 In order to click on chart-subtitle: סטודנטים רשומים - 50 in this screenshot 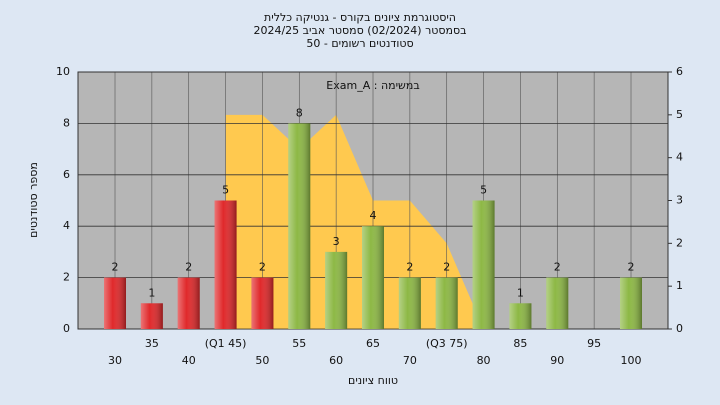, I will do `click(359, 43)`.